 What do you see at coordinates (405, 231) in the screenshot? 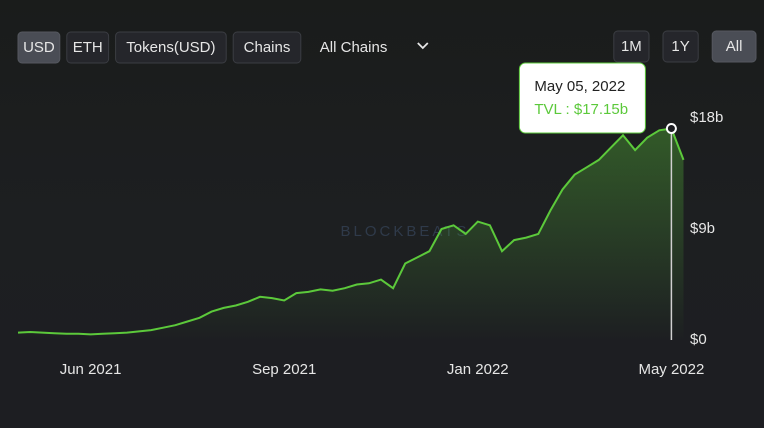
I see `watermark: BLOCKBEATS` at bounding box center [405, 231].